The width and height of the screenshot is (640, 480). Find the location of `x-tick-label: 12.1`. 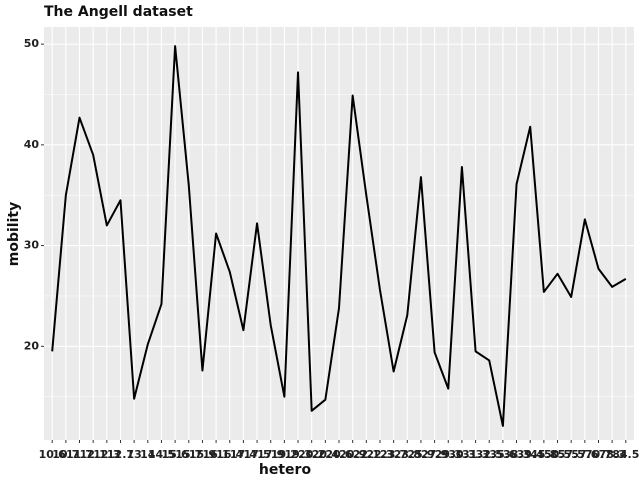

x-tick-label: 12.1 is located at coordinates (93, 454).